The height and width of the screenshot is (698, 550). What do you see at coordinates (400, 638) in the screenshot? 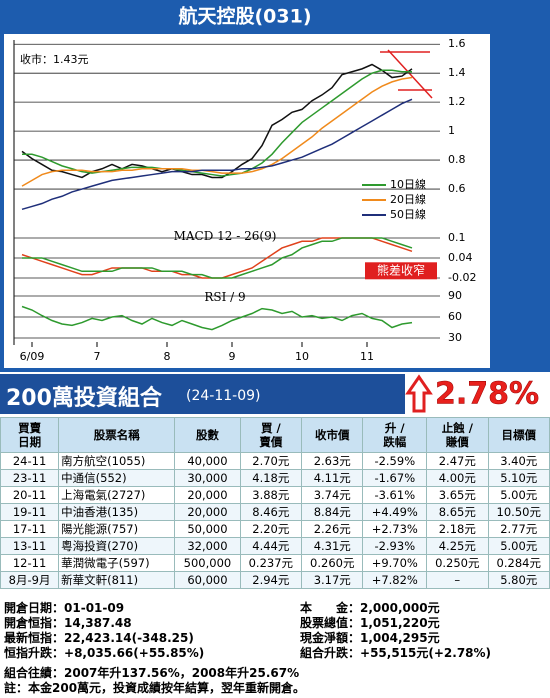
I see `summary-value: 1,004,295元` at bounding box center [400, 638].